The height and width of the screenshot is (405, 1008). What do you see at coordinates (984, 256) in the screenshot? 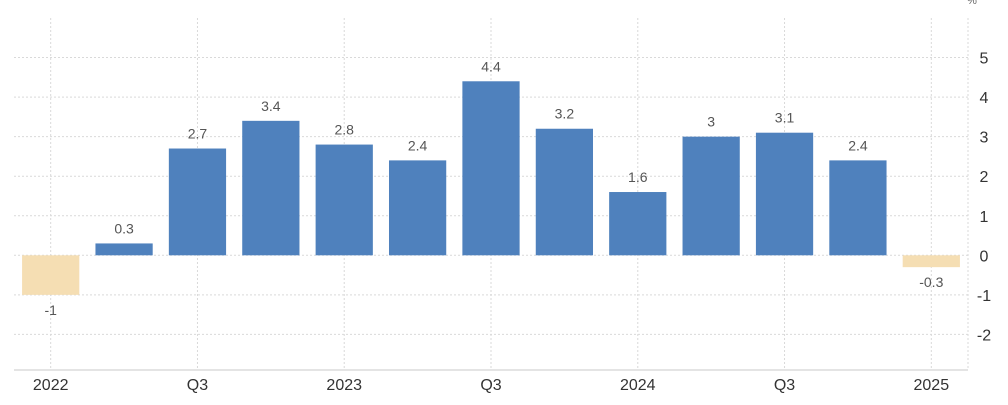
I see `y-tick-label: 0` at bounding box center [984, 256].